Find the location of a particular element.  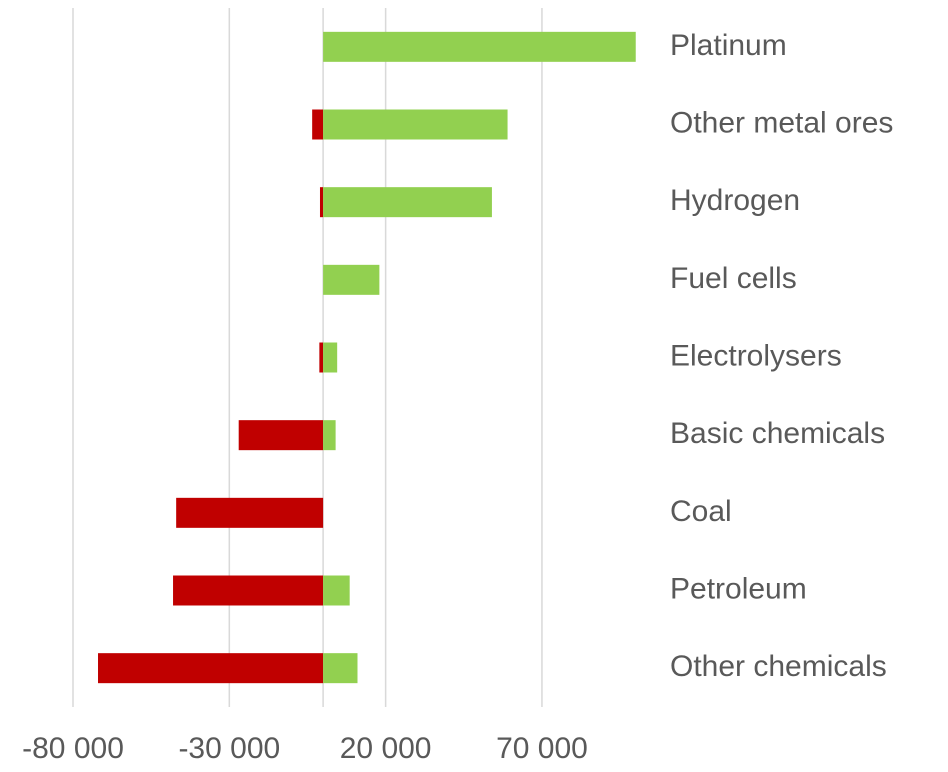

category-label: Other chemicals is located at coordinates (778, 666).